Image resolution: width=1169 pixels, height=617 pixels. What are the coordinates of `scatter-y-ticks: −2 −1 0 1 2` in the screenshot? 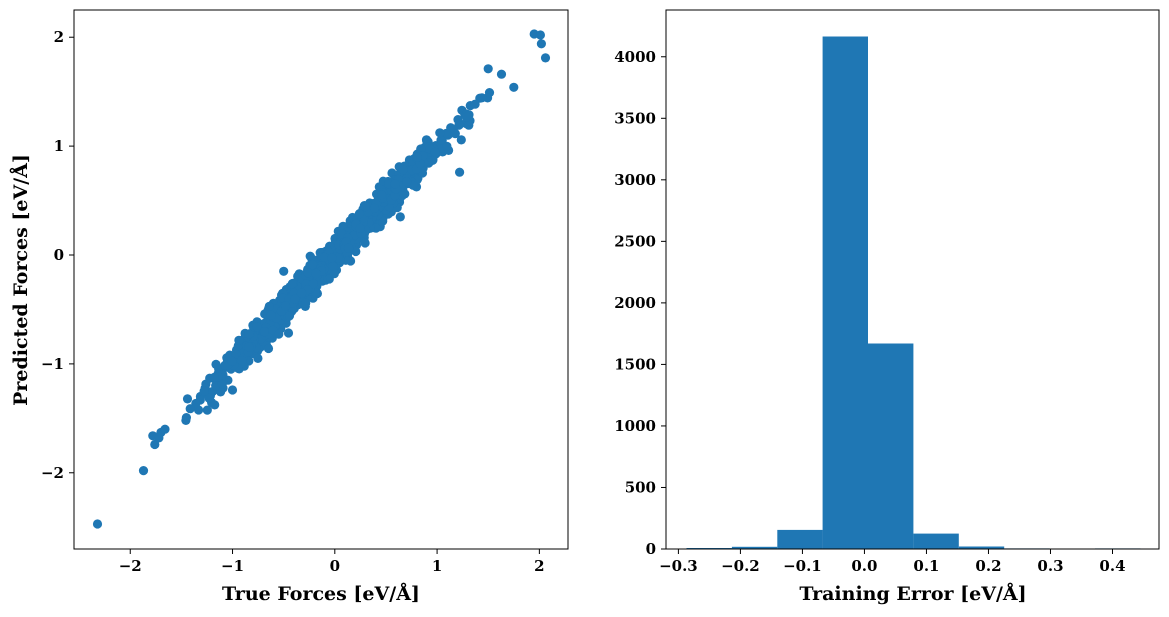 It's located at (57, 255).